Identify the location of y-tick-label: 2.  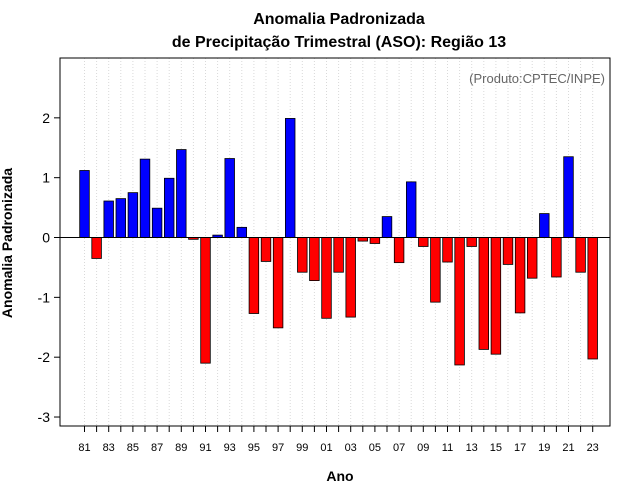
(46, 118).